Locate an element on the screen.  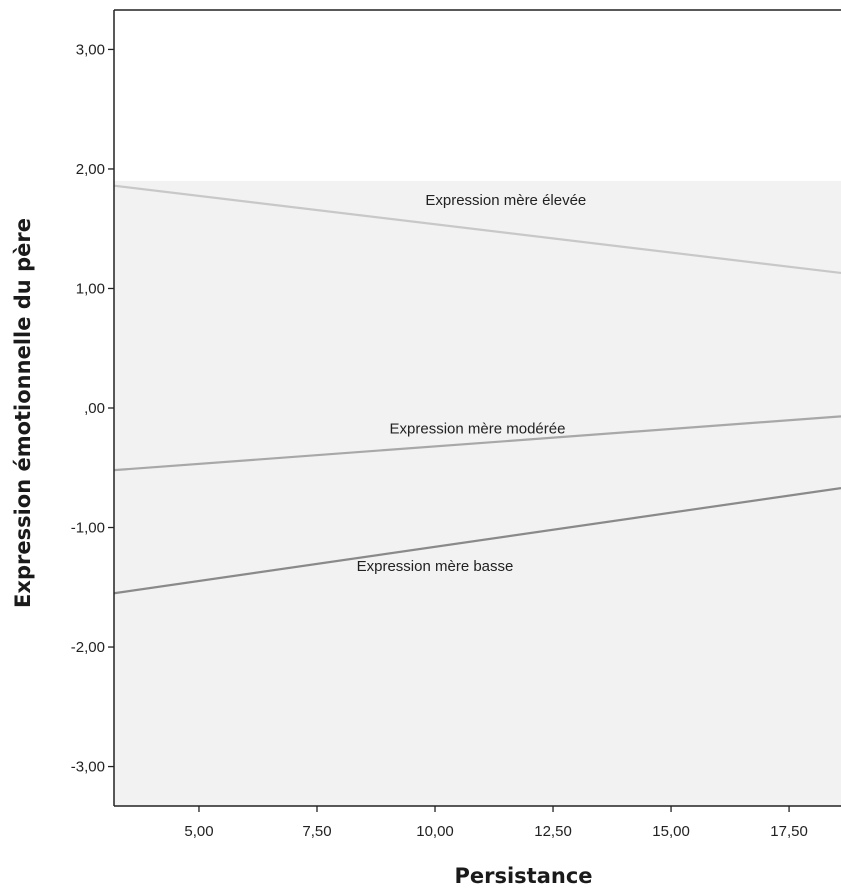
x-axis-title: Persistance is located at coordinates (523, 876).